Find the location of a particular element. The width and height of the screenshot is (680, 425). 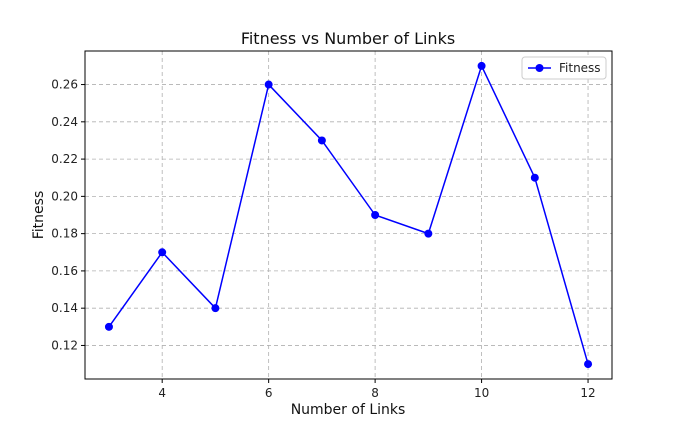

y-tick-label: 0.22 is located at coordinates (64, 159).